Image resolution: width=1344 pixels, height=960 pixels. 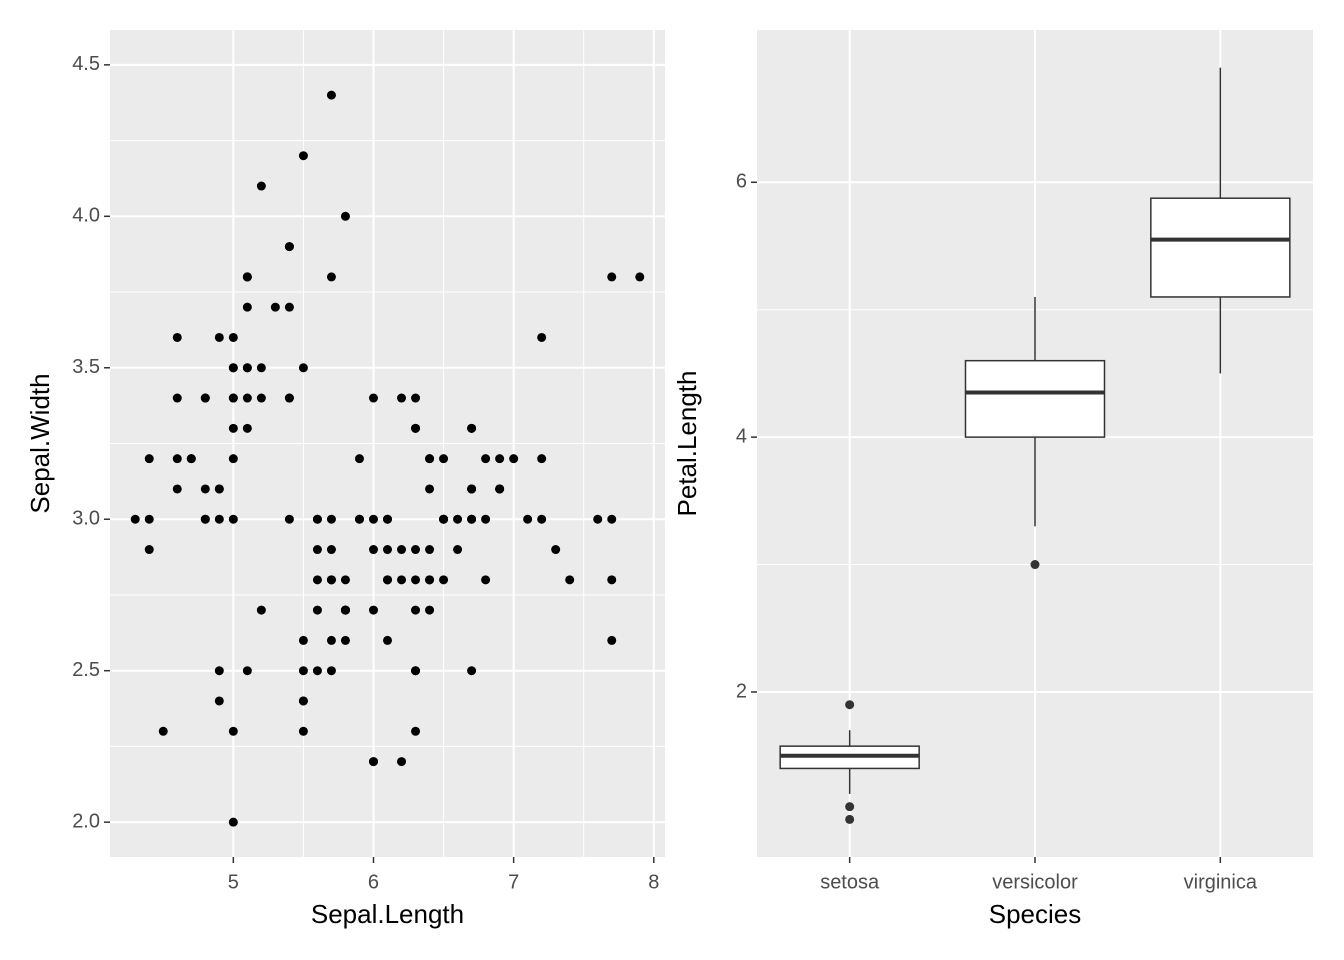 What do you see at coordinates (86, 821) in the screenshot?
I see `y-tick-label: 2.0` at bounding box center [86, 821].